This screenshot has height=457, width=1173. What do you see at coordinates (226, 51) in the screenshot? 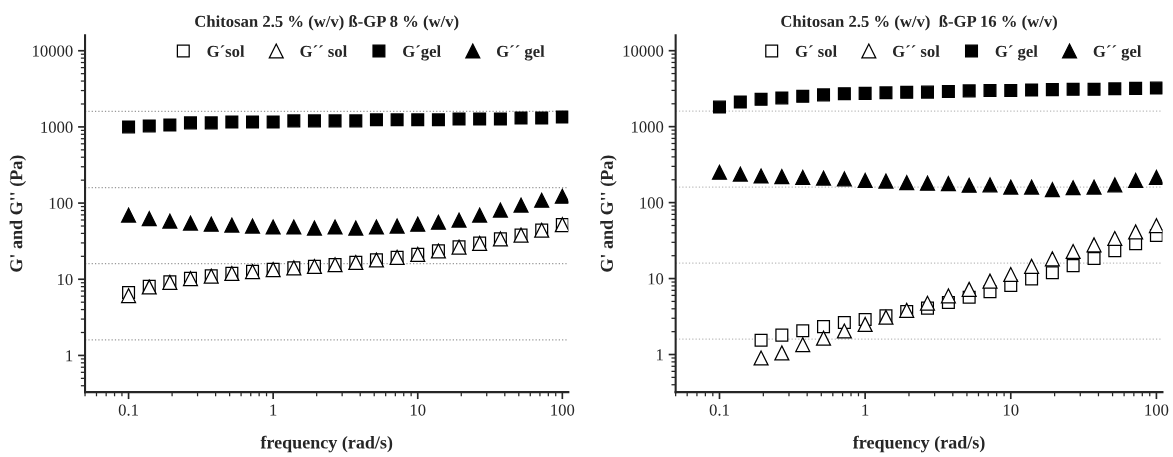
I see `legend-label: G´sol` at bounding box center [226, 51].